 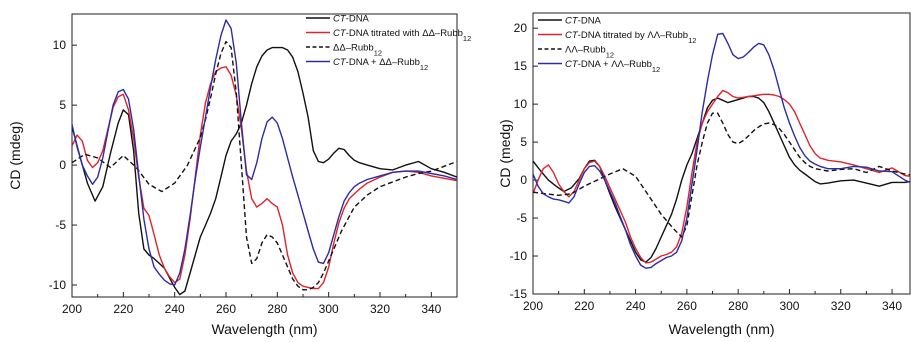 I want to click on legend-text-part: -DNA + ΛΛ–Rubb, so click(x=615, y=64).